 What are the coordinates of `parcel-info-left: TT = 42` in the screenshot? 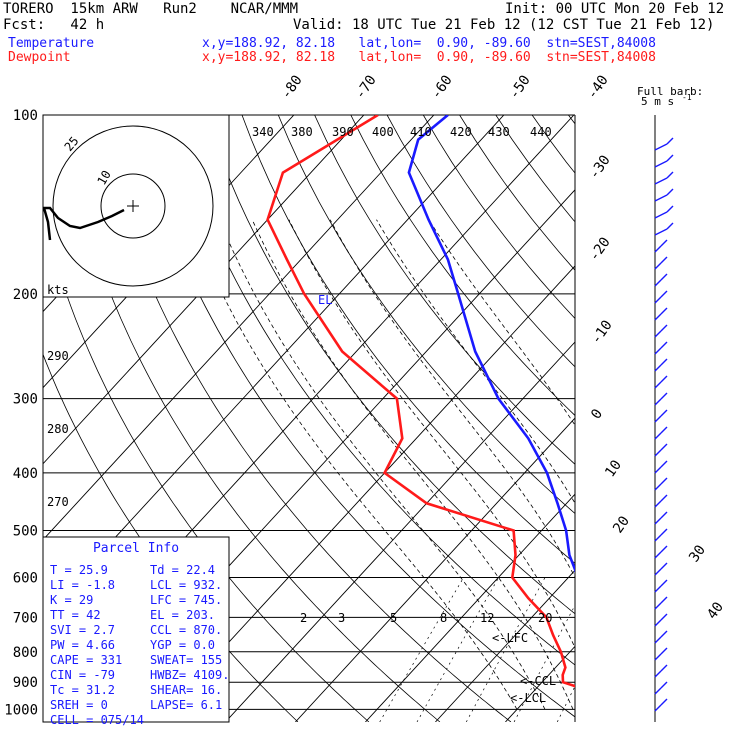 It's located at (75, 615).